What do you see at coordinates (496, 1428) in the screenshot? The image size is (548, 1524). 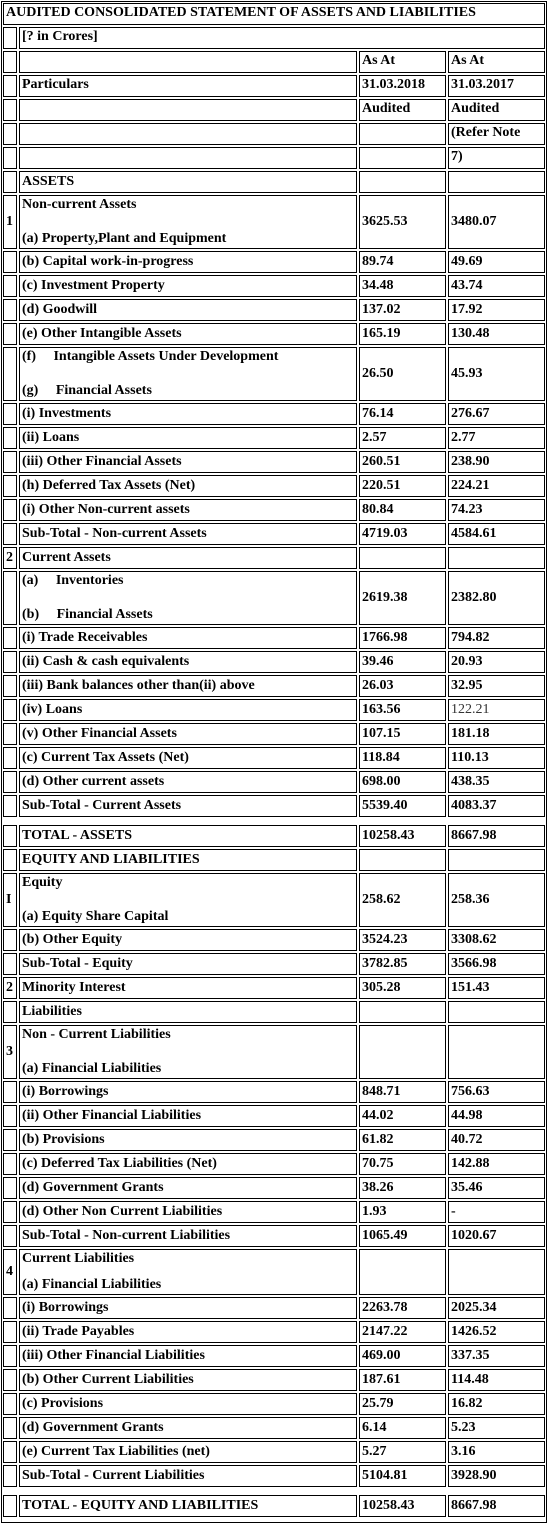 I see `value-2017: 5.23` at bounding box center [496, 1428].